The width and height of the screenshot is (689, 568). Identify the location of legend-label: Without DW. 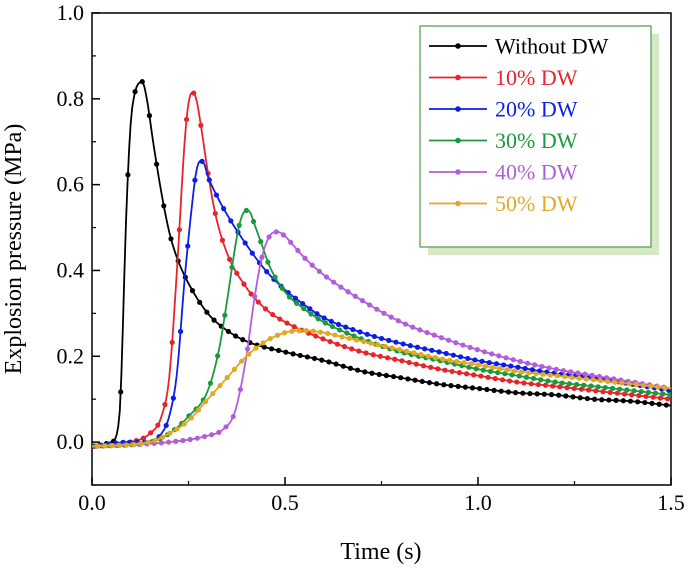
(552, 46).